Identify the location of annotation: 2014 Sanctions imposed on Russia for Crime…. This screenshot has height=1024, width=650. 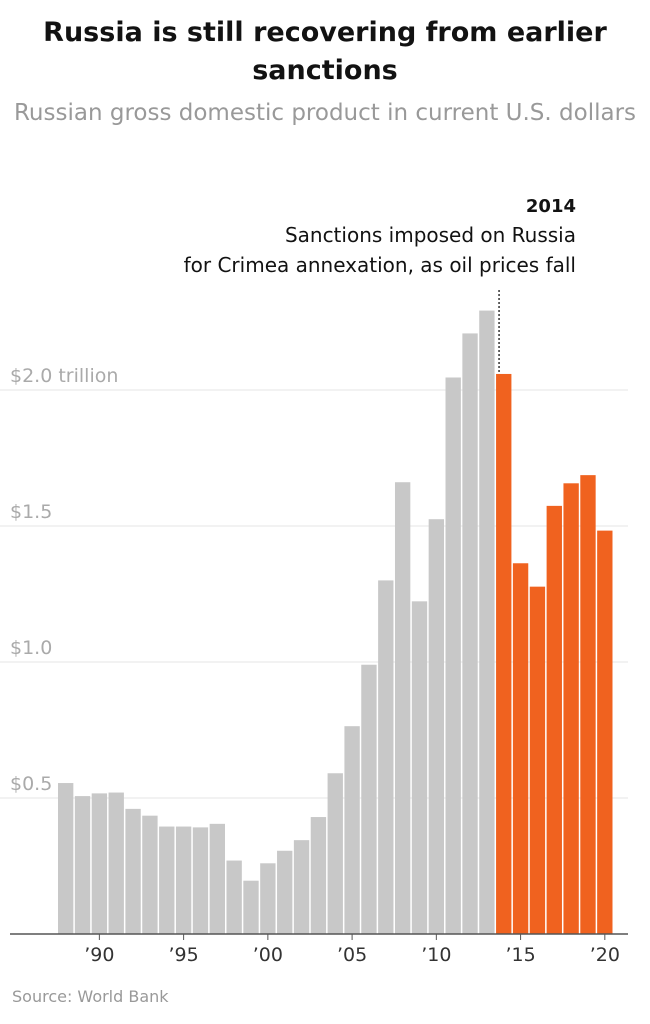
(380, 284).